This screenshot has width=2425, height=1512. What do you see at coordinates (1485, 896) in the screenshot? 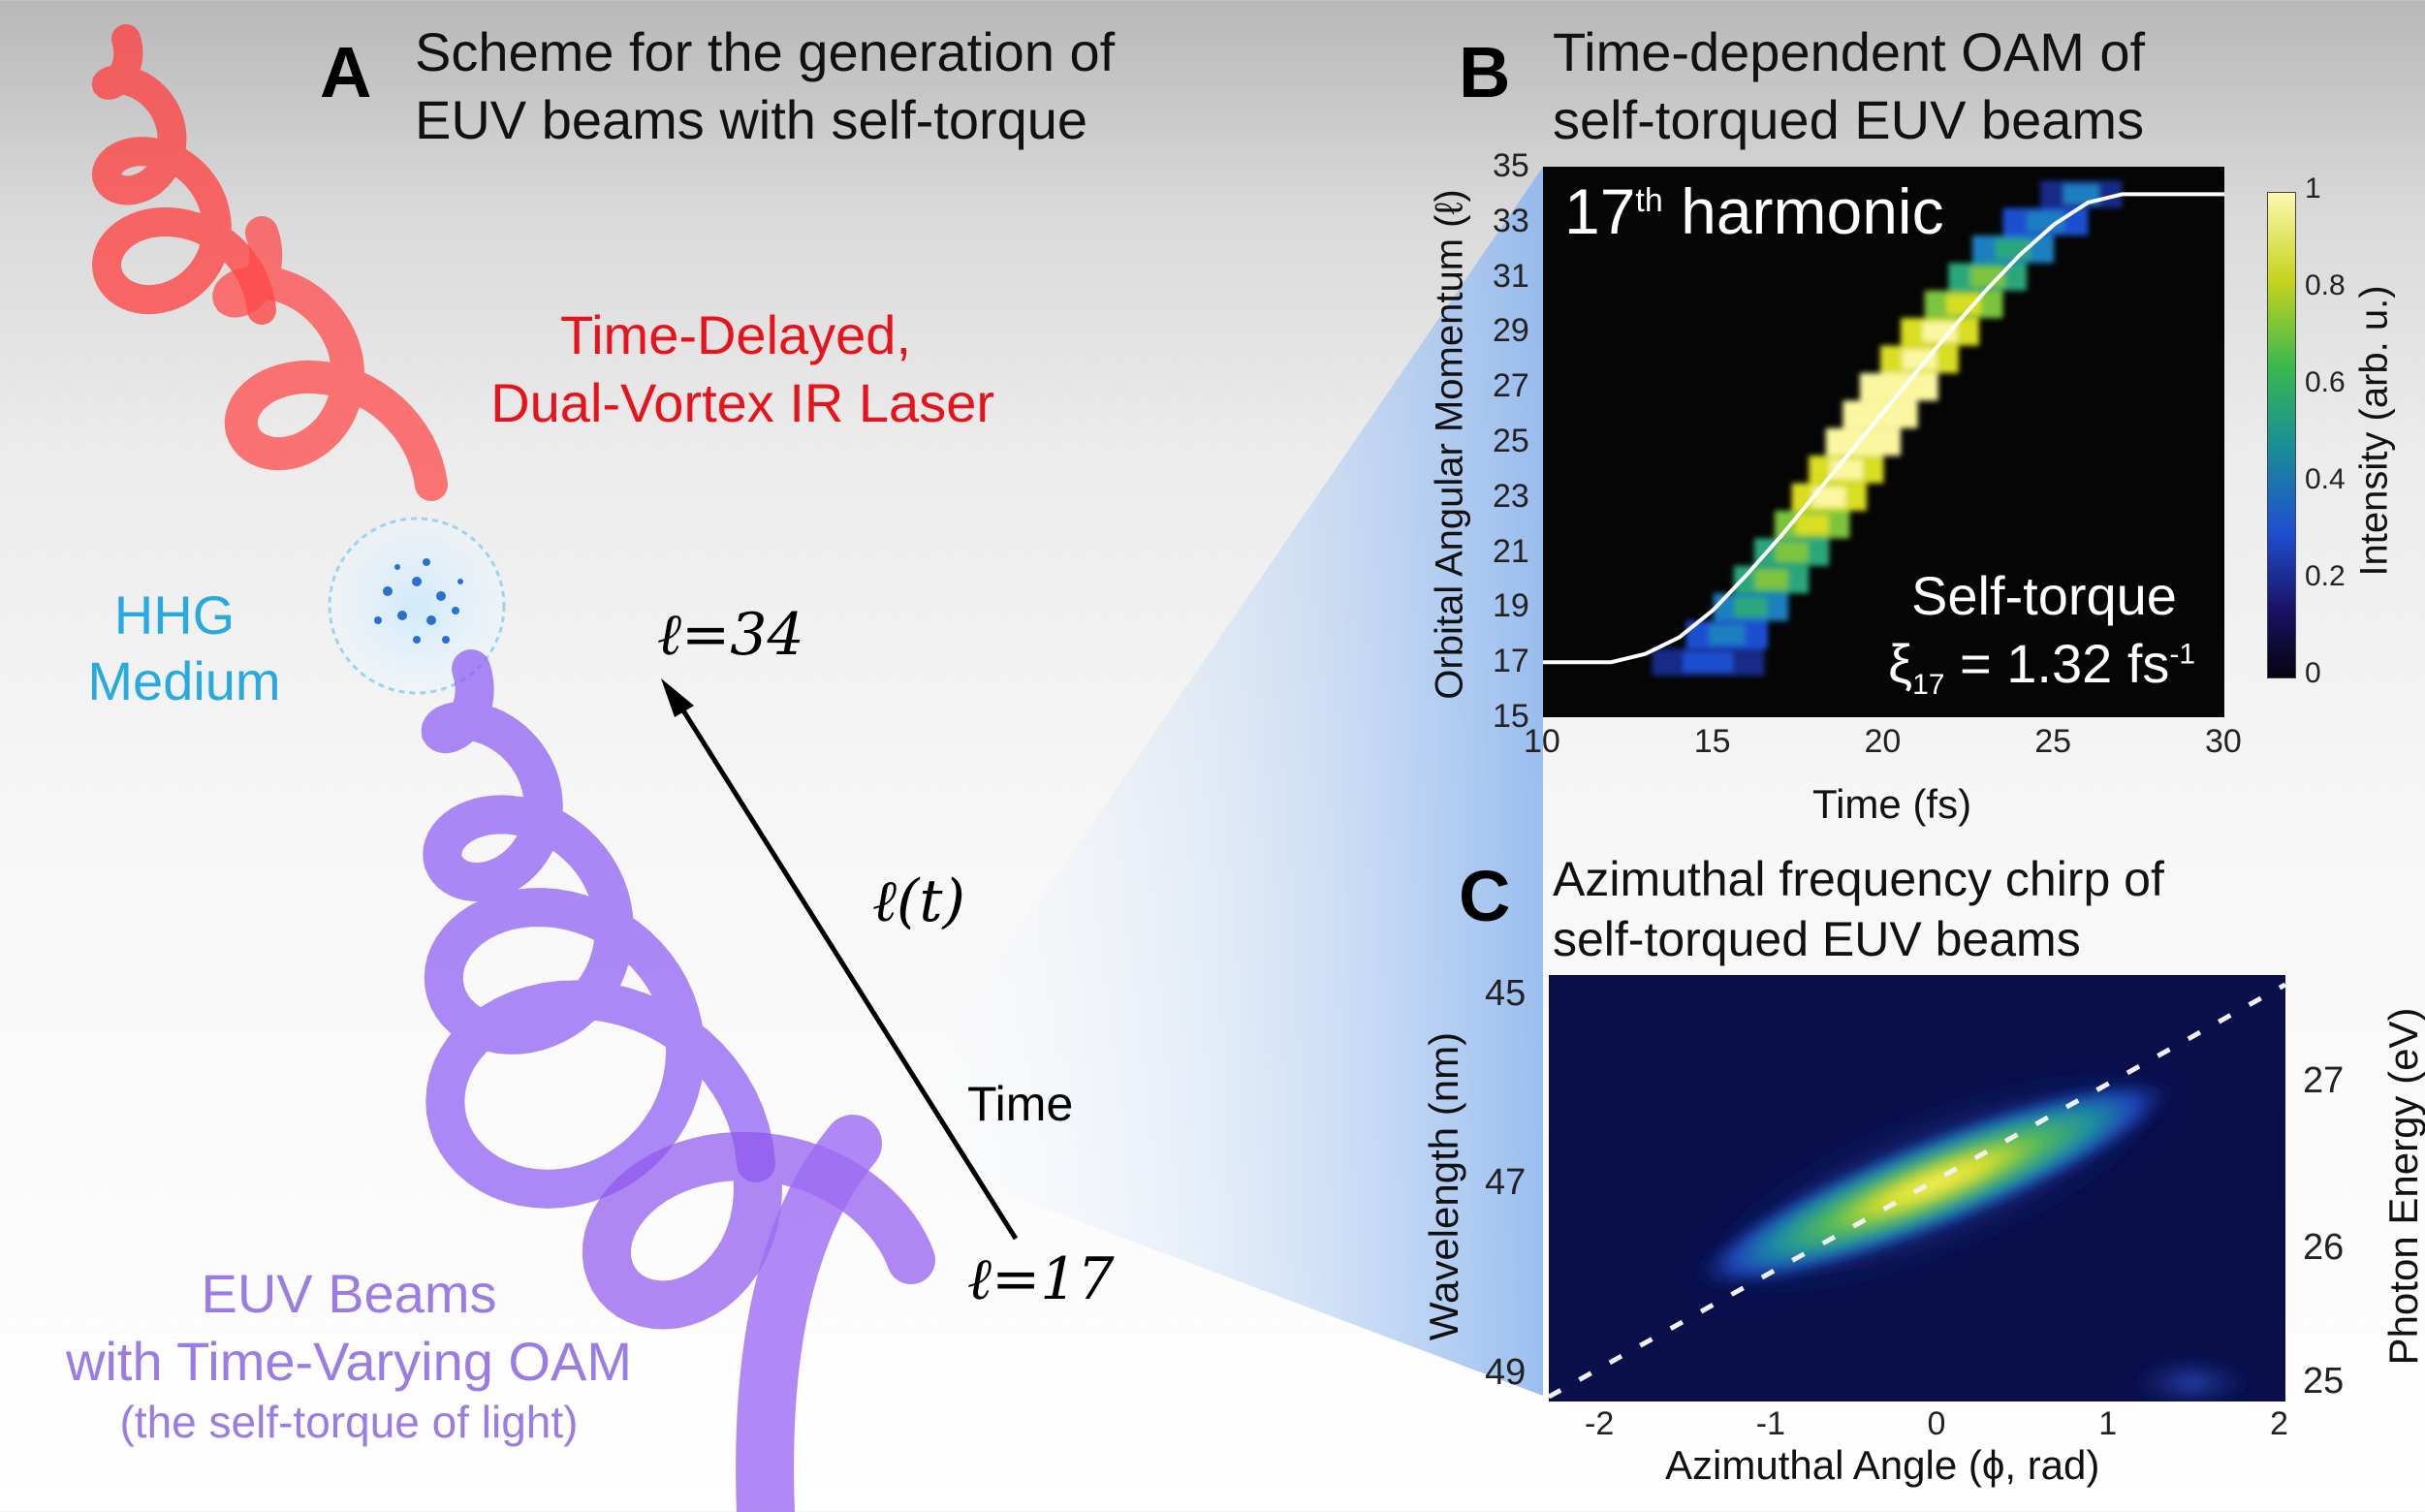
I see `panel-c-letter: C` at bounding box center [1485, 896].